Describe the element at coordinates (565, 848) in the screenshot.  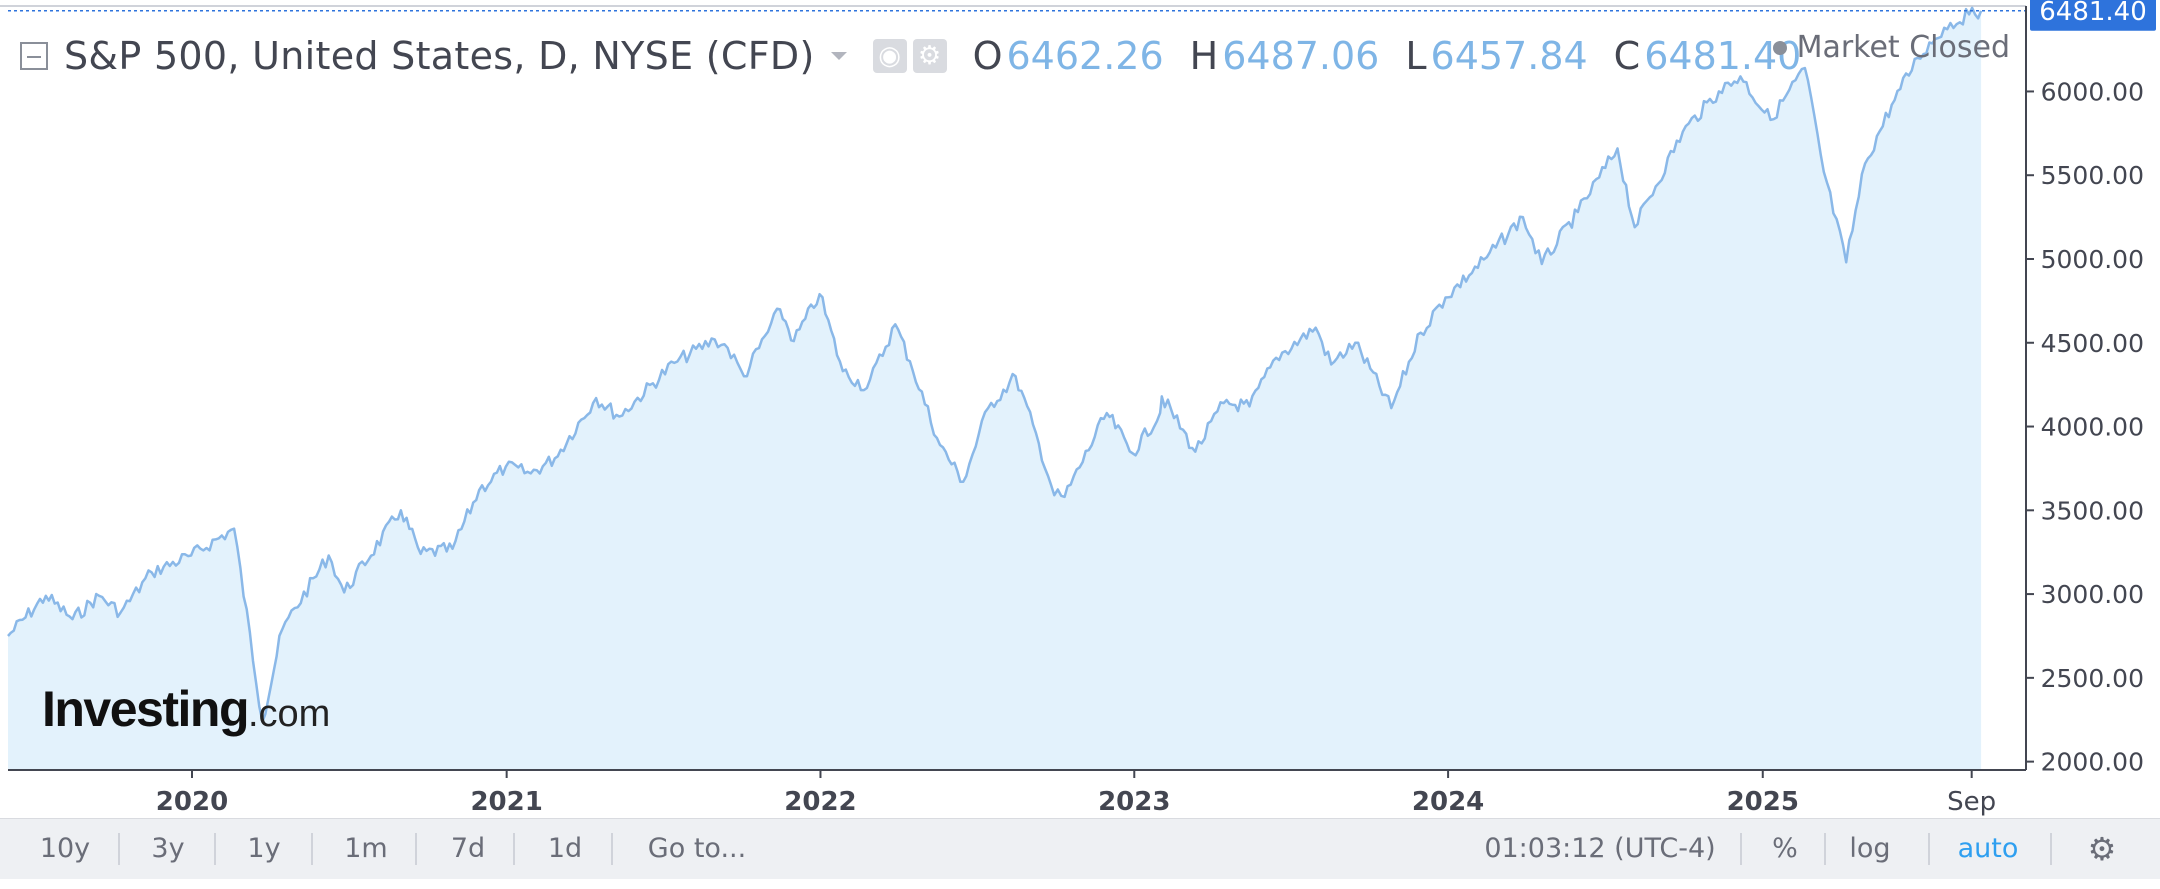
I see `range-1d-button: 1d` at that location.